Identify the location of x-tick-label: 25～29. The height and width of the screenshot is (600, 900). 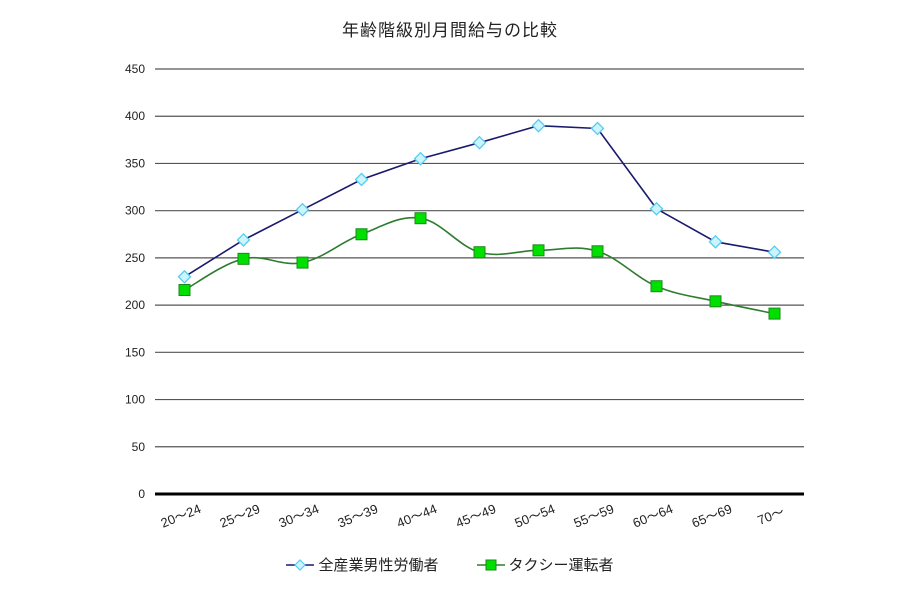
(240, 516).